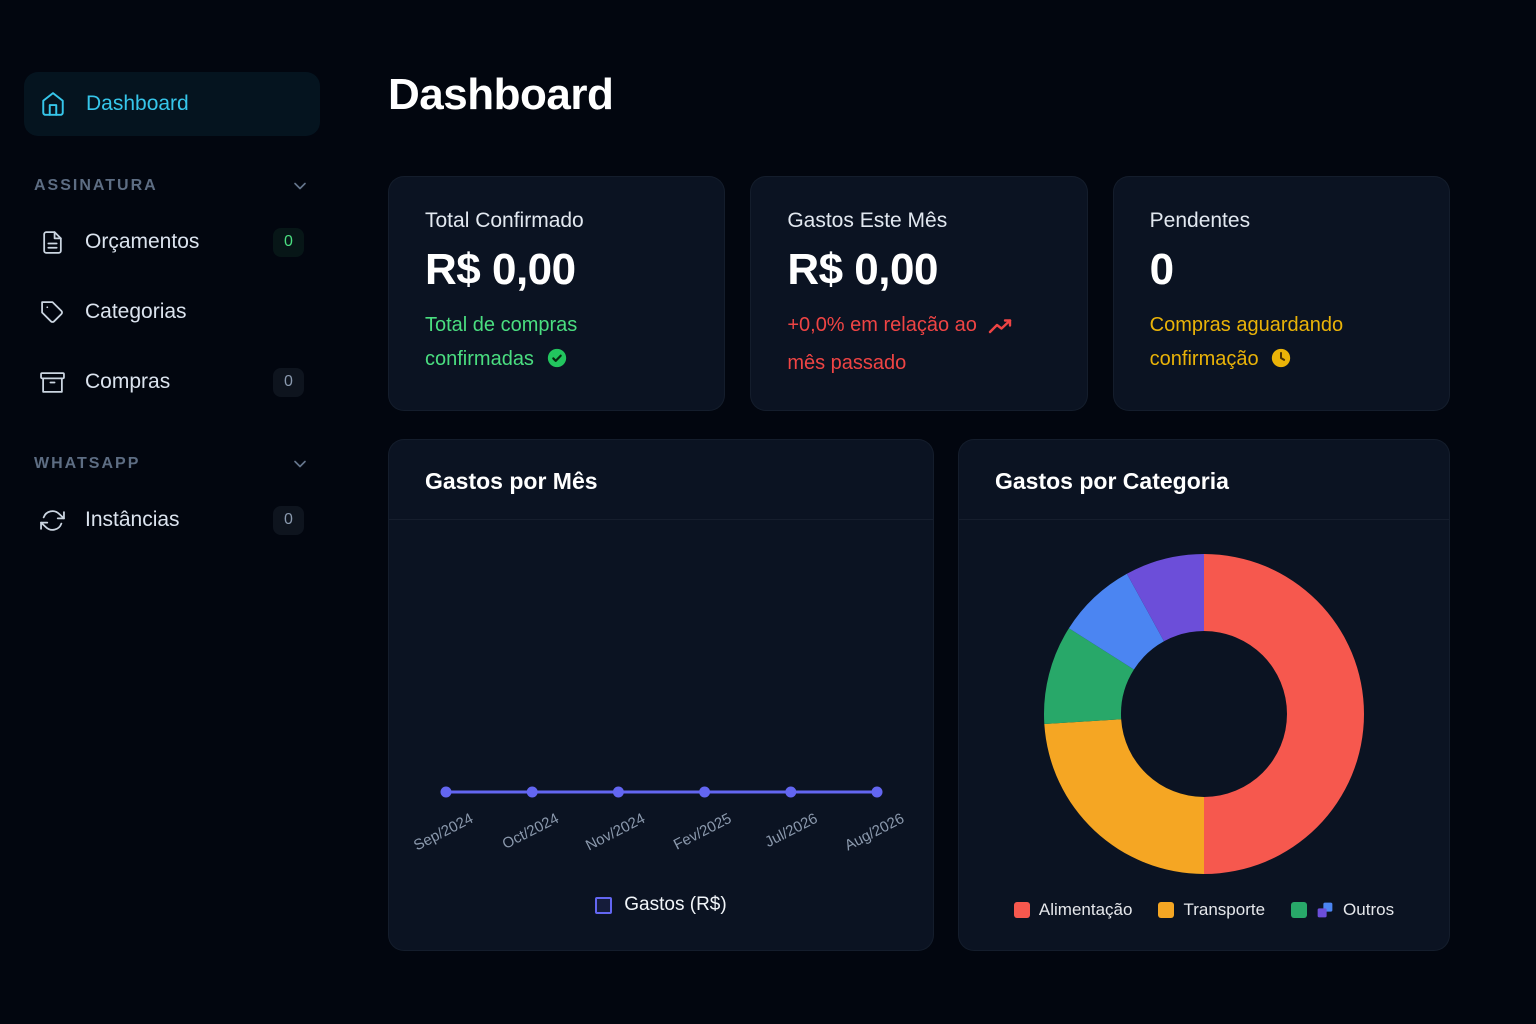 This screenshot has height=1024, width=1536. Describe the element at coordinates (501, 342) in the screenshot. I see `stat-subtitle-text: Total de compras confirmadas` at that location.